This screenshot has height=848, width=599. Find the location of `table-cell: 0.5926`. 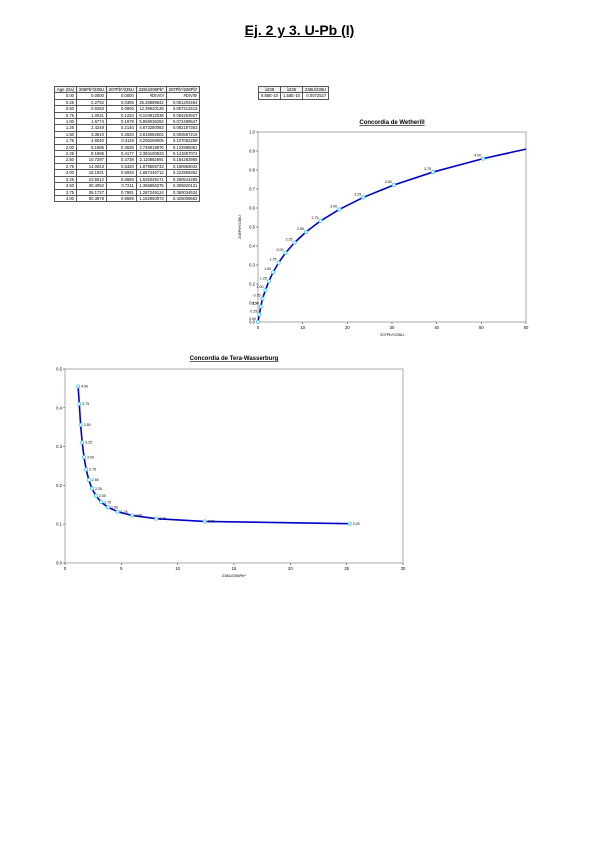

table-cell: 0.5926 is located at coordinates (121, 173).